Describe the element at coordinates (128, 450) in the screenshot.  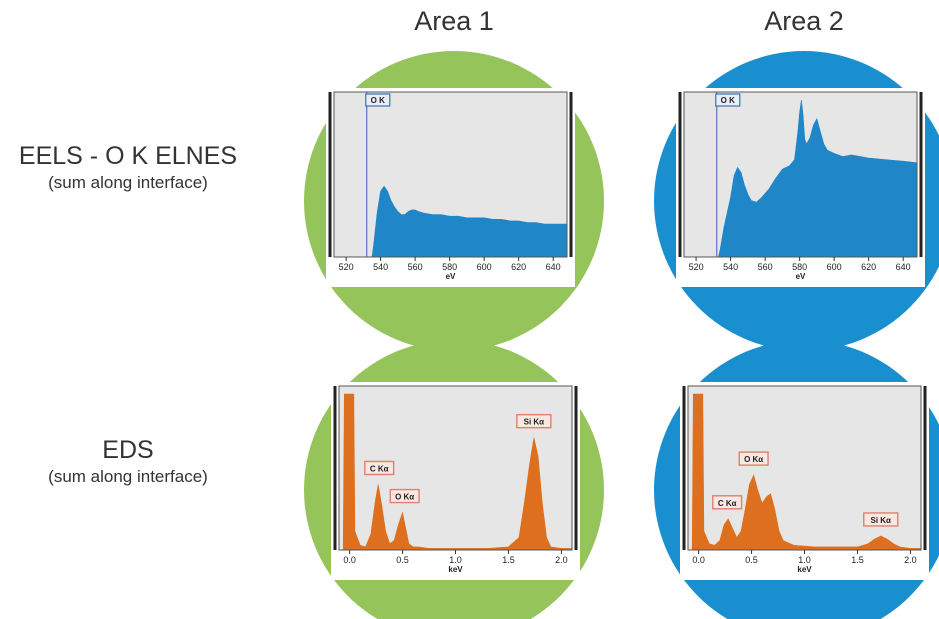
I see `row-title-eds: EDS` at that location.